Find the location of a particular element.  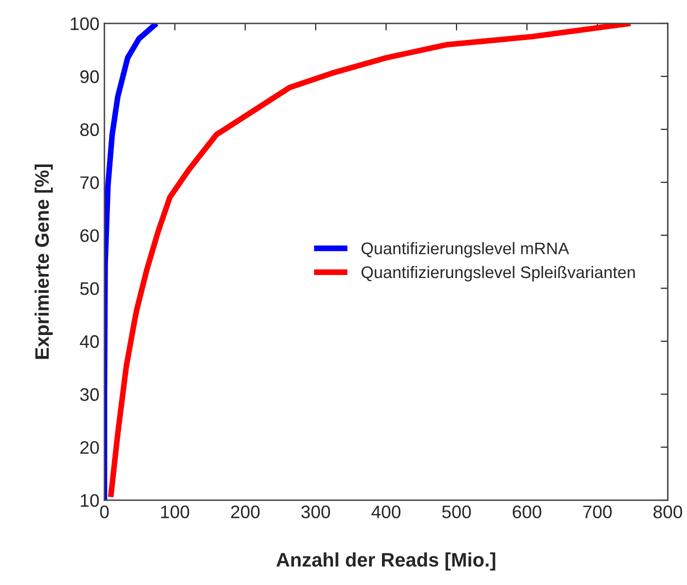

x-tick-label: 500 is located at coordinates (456, 512).